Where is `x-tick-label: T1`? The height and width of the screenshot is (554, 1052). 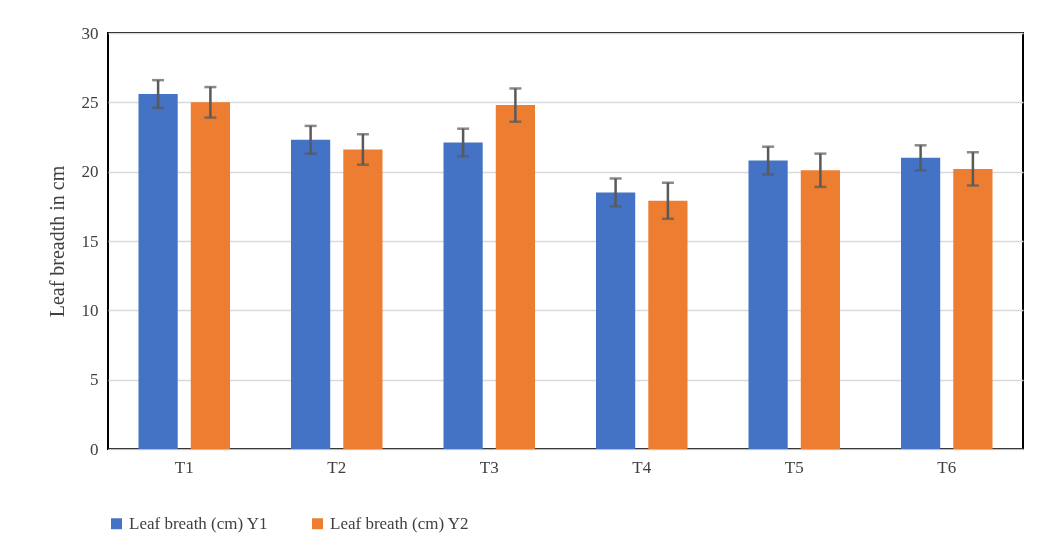 x-tick-label: T1 is located at coordinates (184, 467).